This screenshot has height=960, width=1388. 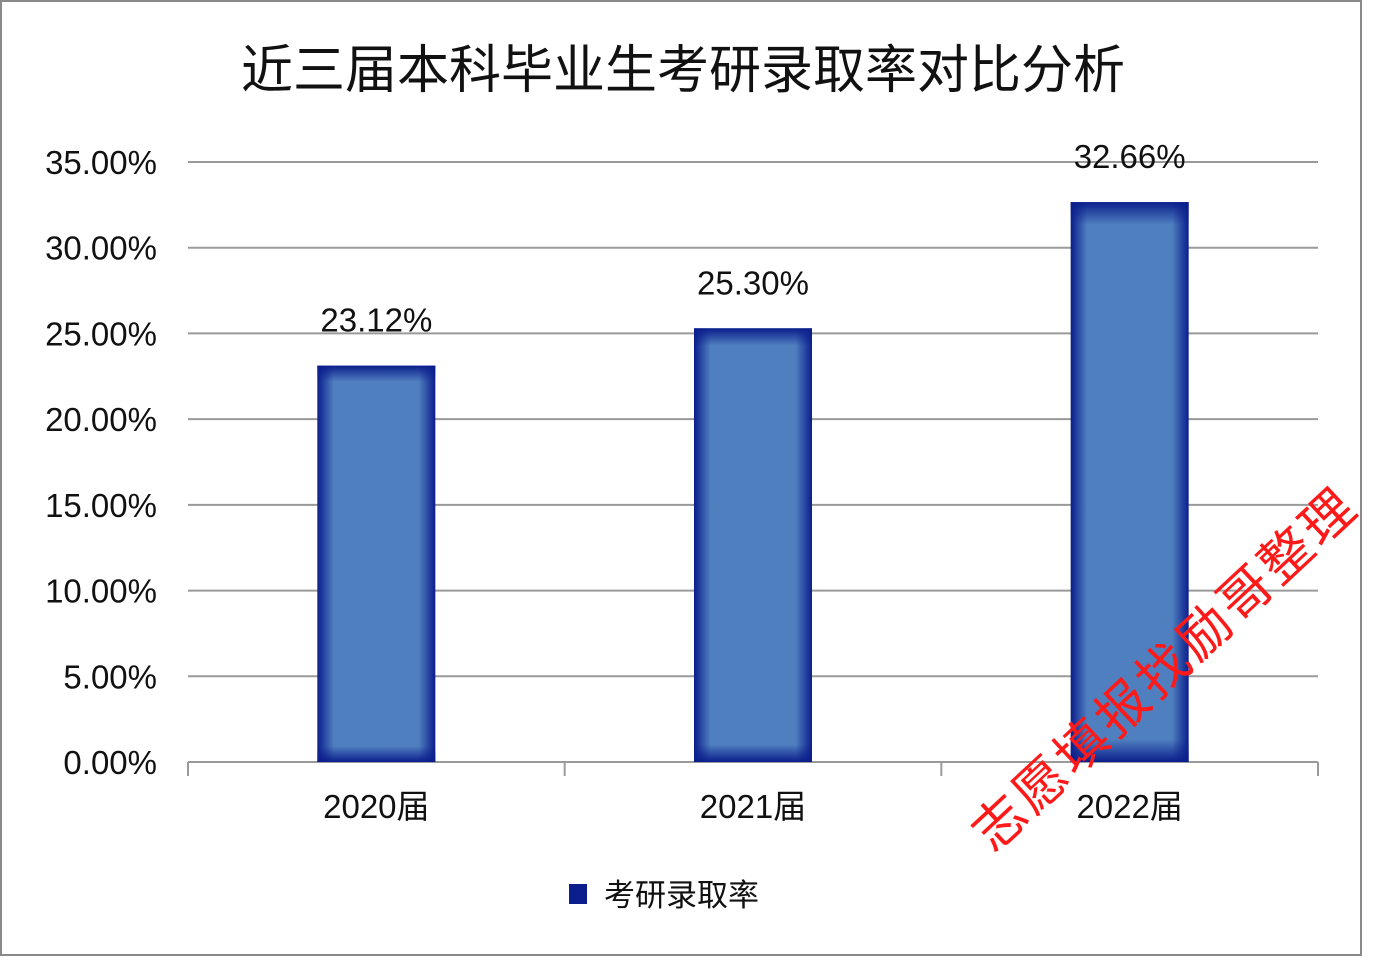 I want to click on data-label: 32.66%, so click(x=1130, y=156).